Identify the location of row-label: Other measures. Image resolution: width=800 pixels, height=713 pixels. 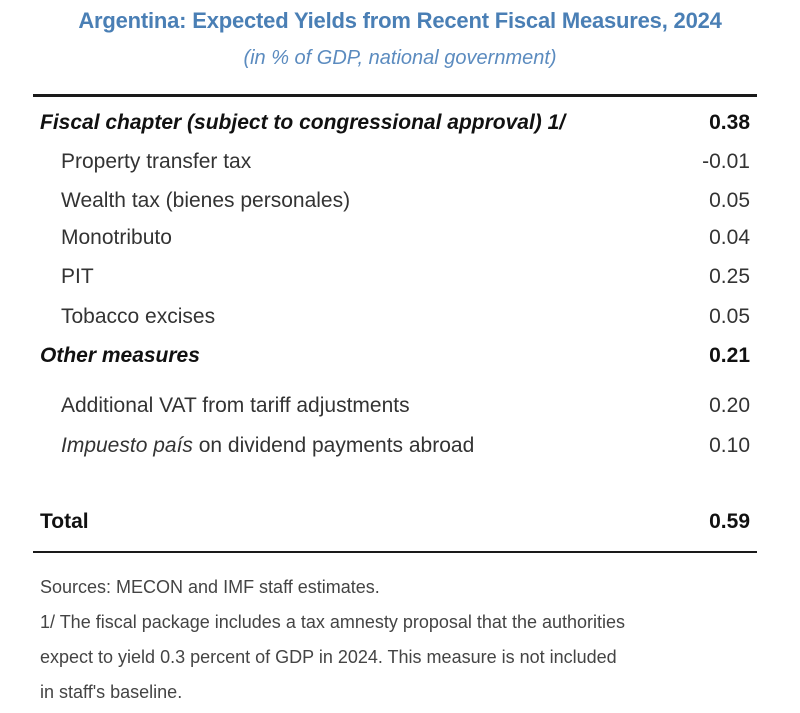
(120, 355).